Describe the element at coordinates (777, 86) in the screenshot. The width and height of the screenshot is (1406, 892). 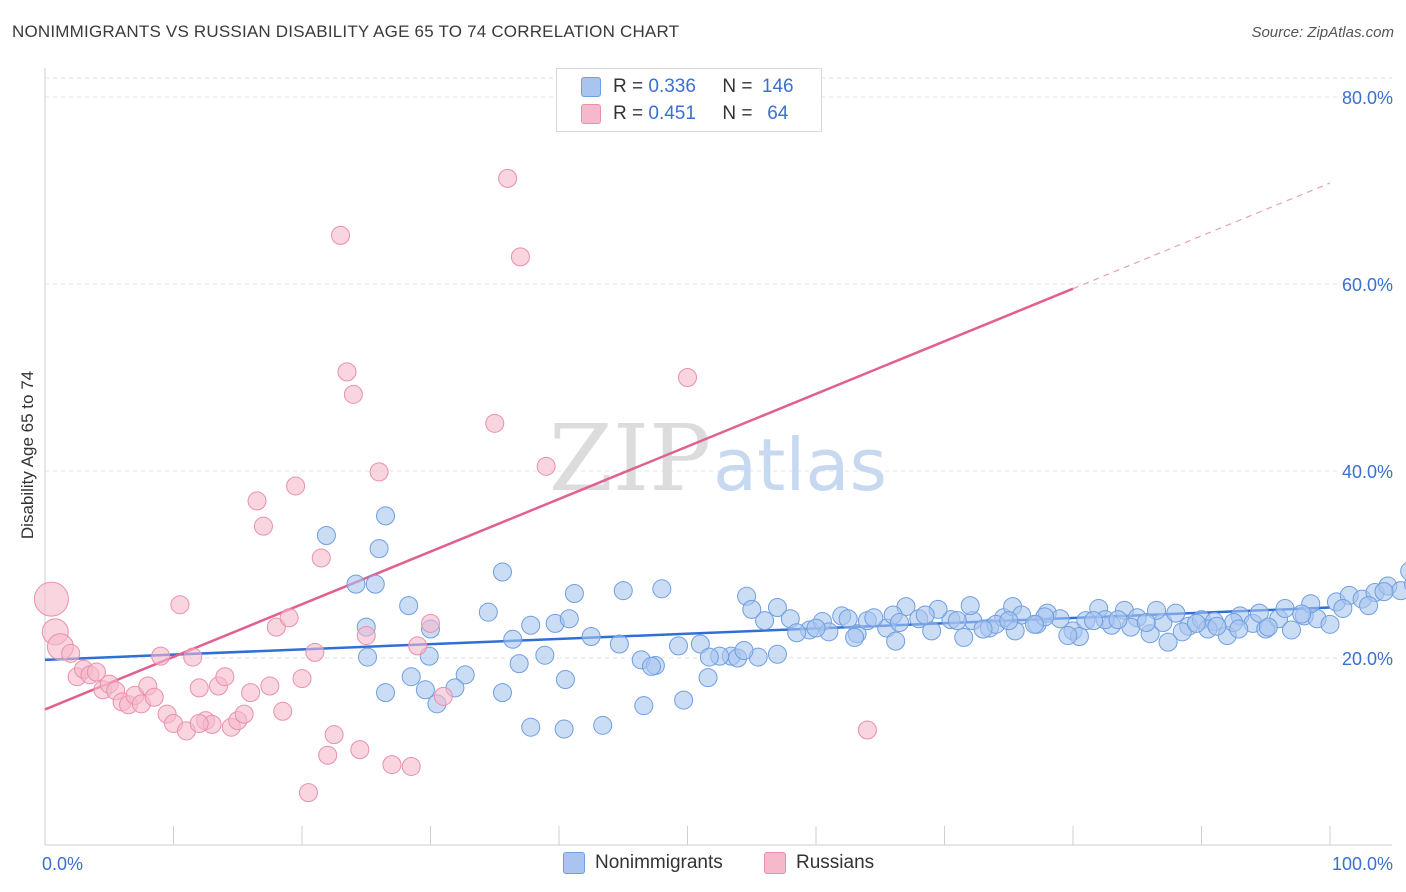
I see `legend-n-value: 146` at that location.